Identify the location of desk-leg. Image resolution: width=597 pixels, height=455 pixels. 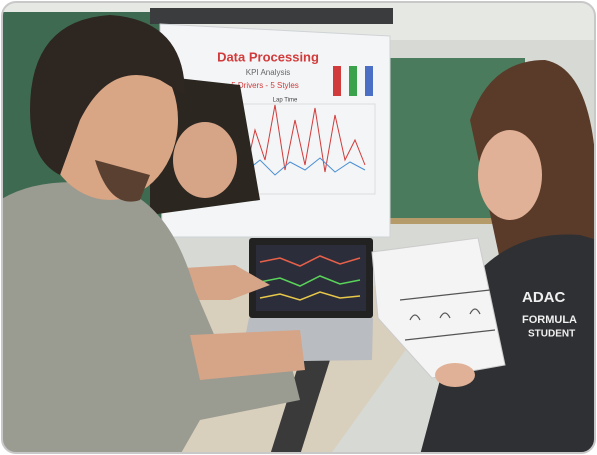
(300, 406).